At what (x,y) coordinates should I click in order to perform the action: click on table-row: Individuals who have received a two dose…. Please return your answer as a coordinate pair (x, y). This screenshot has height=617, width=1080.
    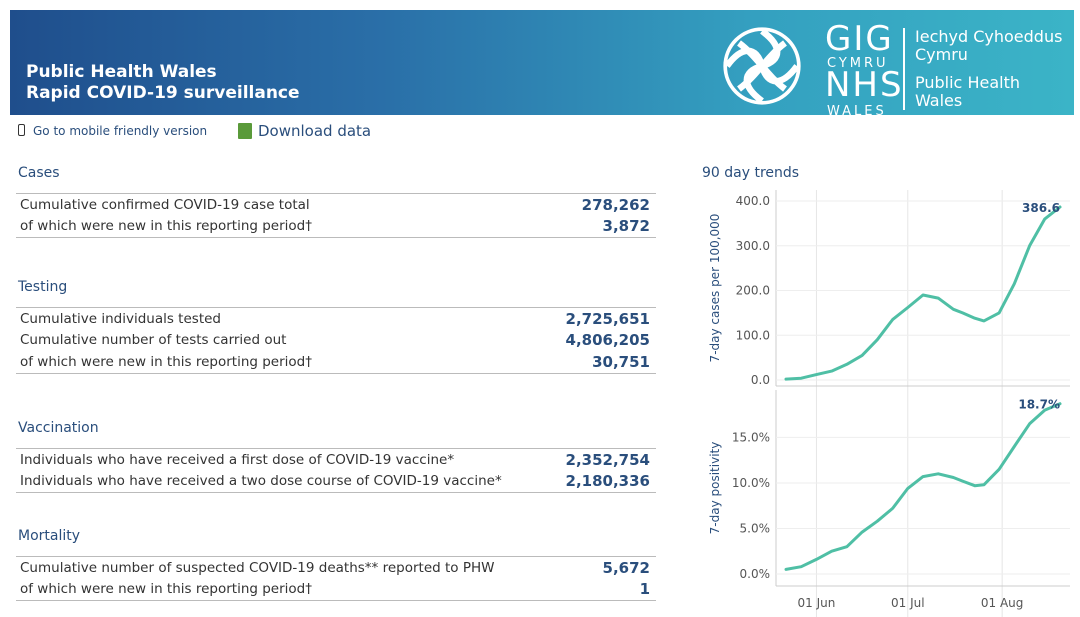
    Looking at the image, I should click on (336, 482).